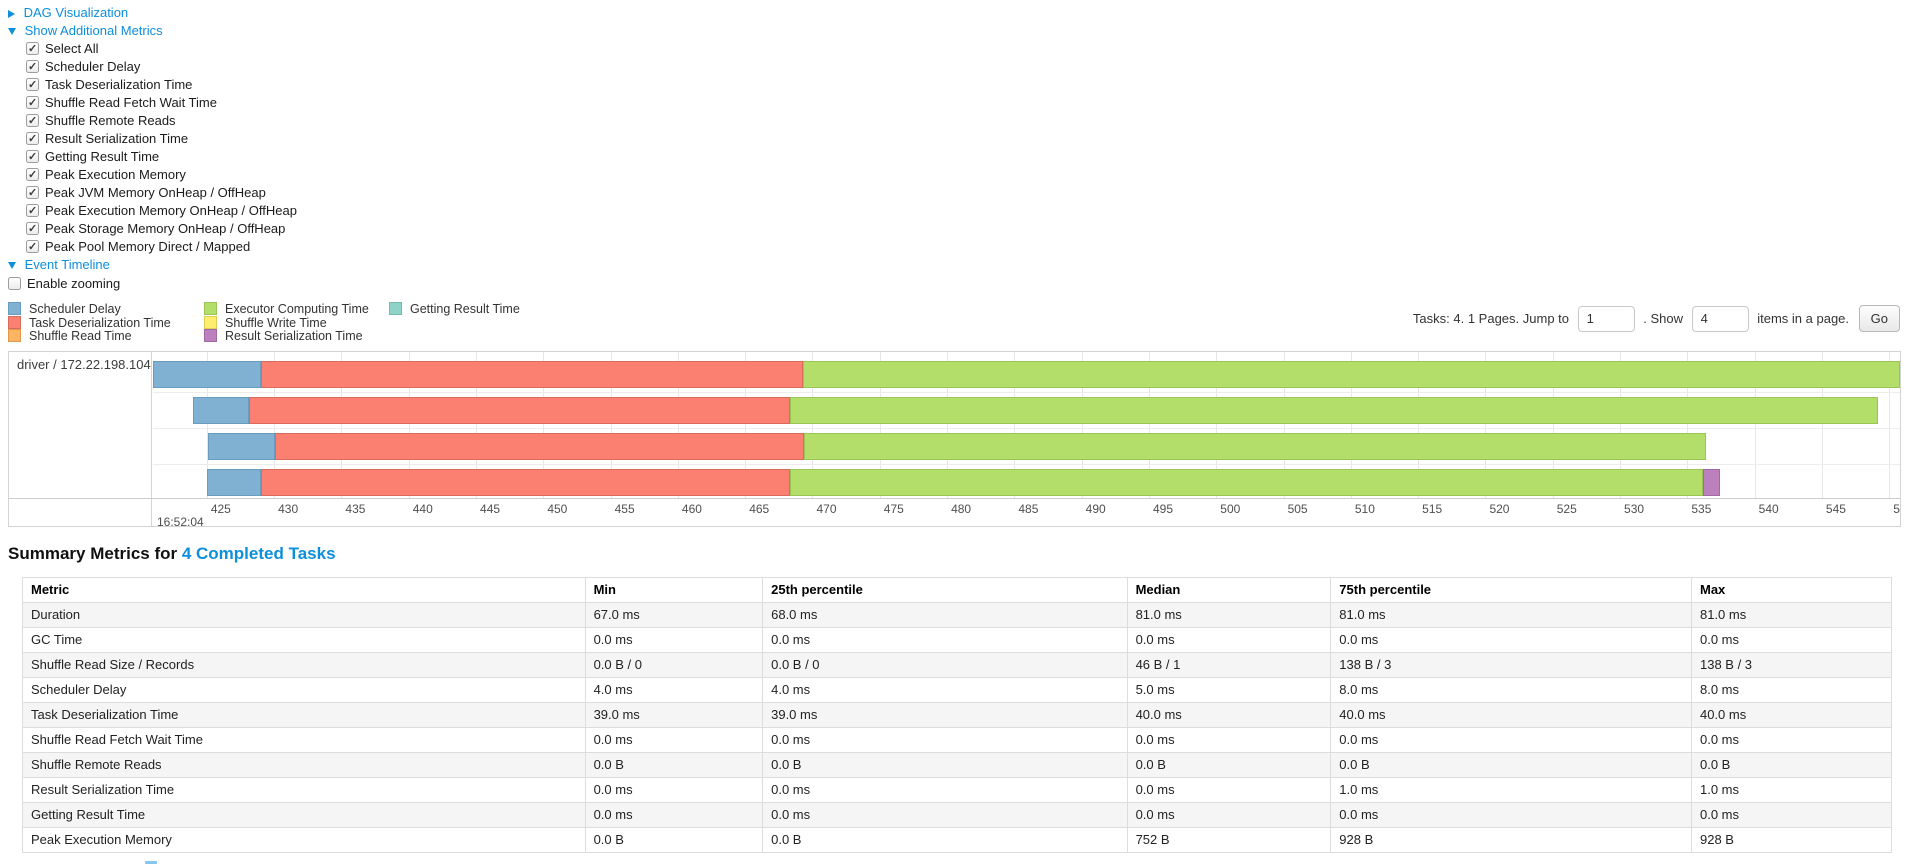  What do you see at coordinates (1606, 318) in the screenshot?
I see `jump-to-page-input` at bounding box center [1606, 318].